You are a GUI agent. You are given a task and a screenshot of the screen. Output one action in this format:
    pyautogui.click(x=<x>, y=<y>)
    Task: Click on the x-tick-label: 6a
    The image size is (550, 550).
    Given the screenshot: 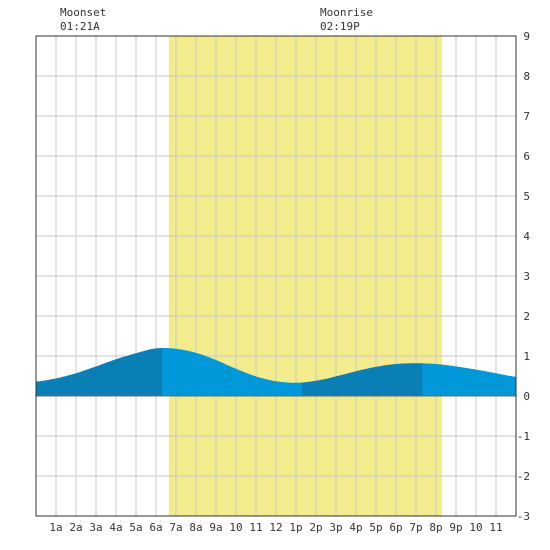 What is the action you would take?
    pyautogui.click(x=155, y=527)
    